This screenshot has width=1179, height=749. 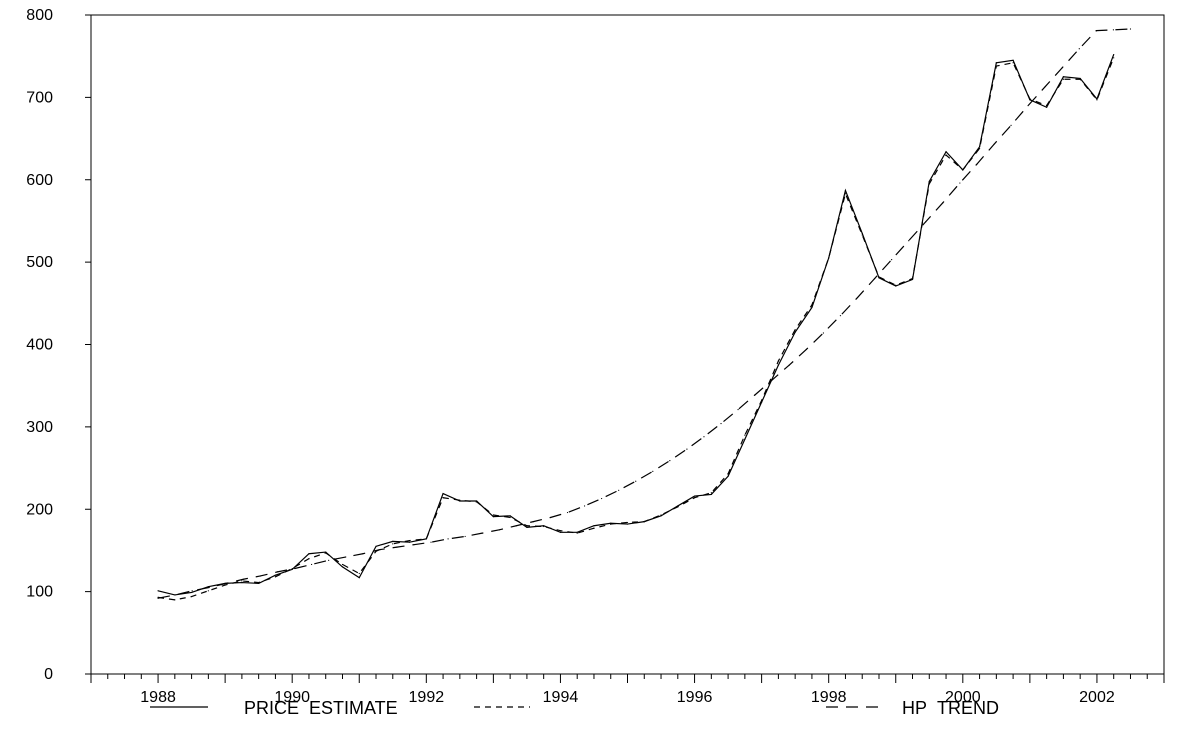 What do you see at coordinates (321, 708) in the screenshot?
I see `legend-label: PRICE ESTIMATE` at bounding box center [321, 708].